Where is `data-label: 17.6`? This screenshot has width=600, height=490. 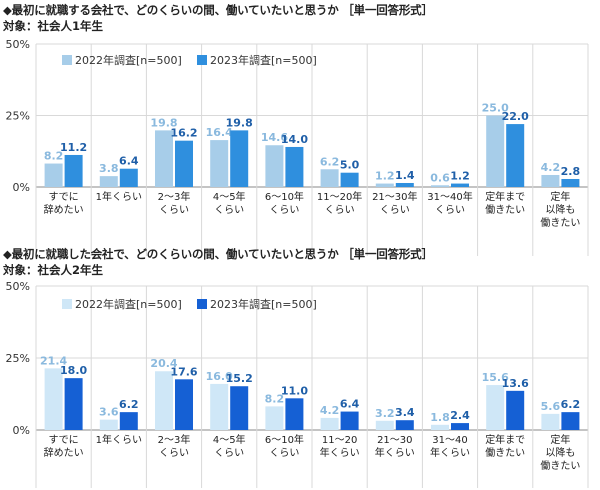 data-label: 17.6 is located at coordinates (183, 371).